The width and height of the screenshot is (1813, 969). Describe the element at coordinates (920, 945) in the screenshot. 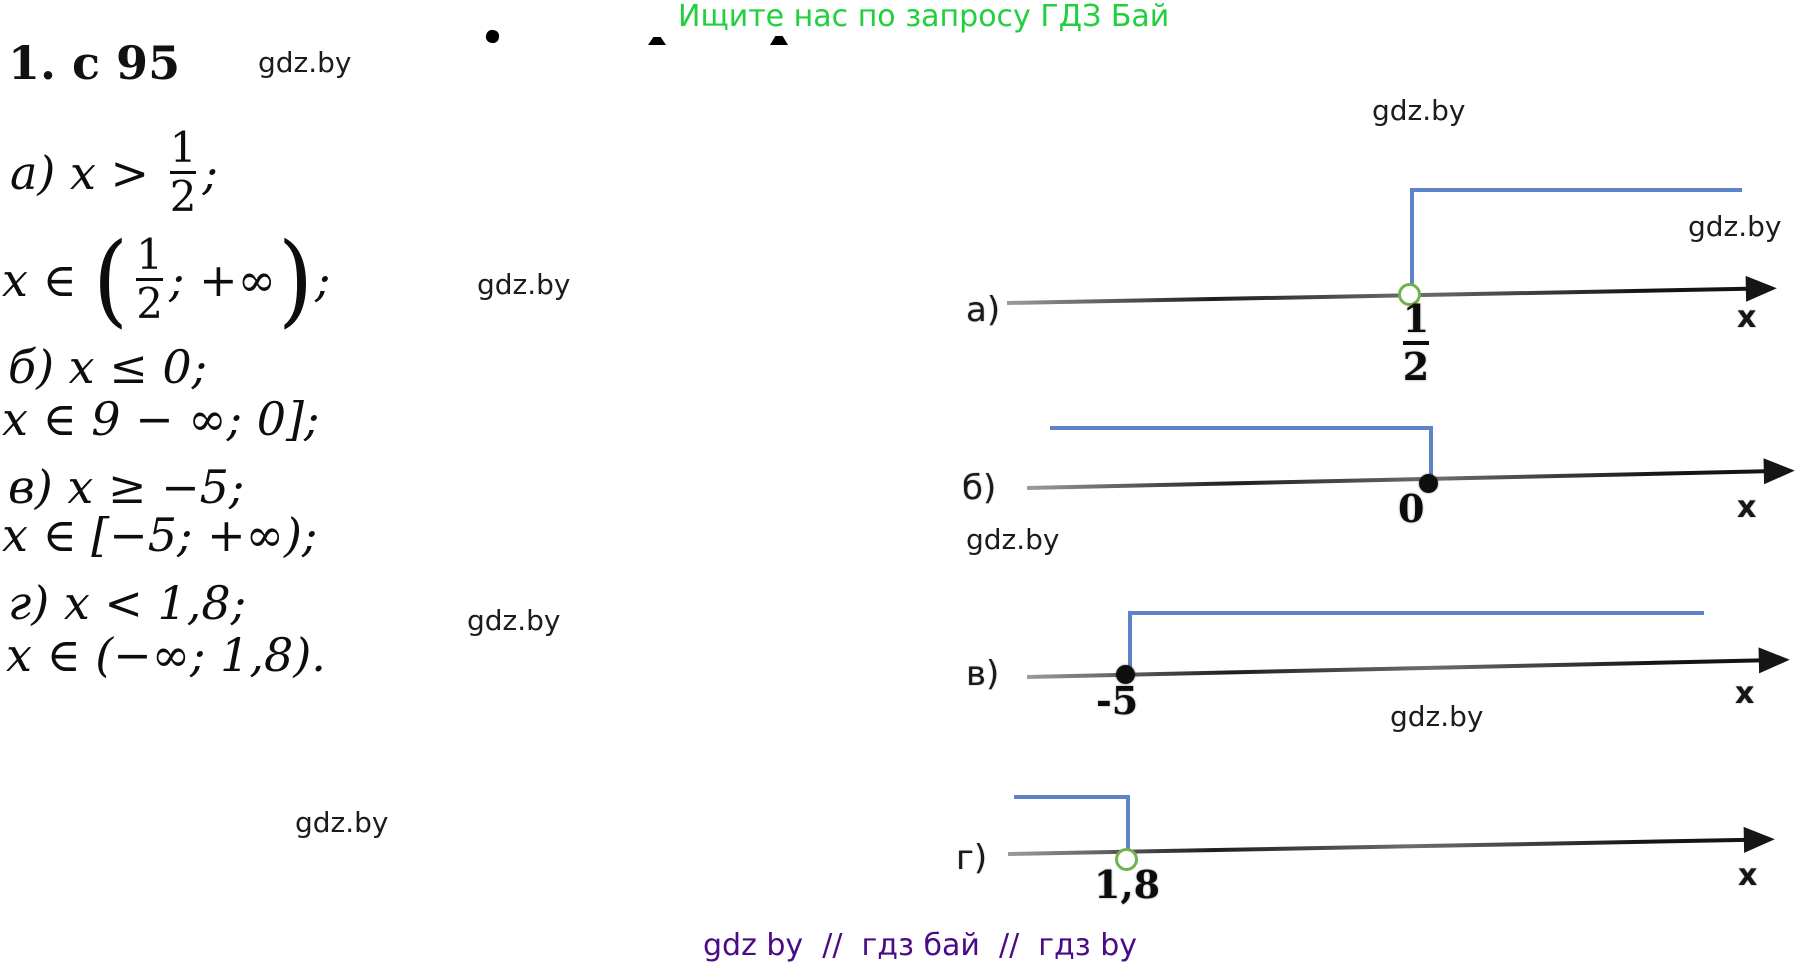

I see `footer-search-terms: gdz by // гдз бай // гдз by` at that location.